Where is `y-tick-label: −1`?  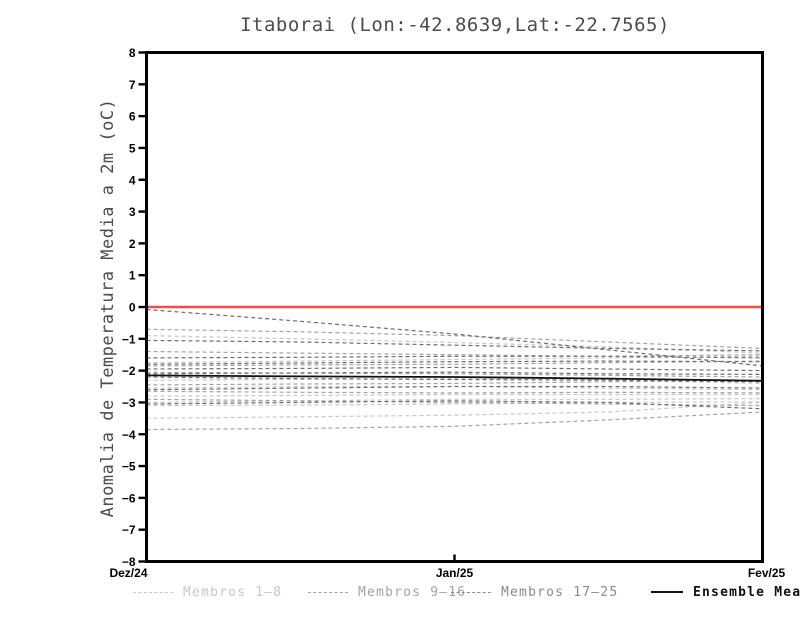 y-tick-label: −1 is located at coordinates (129, 339).